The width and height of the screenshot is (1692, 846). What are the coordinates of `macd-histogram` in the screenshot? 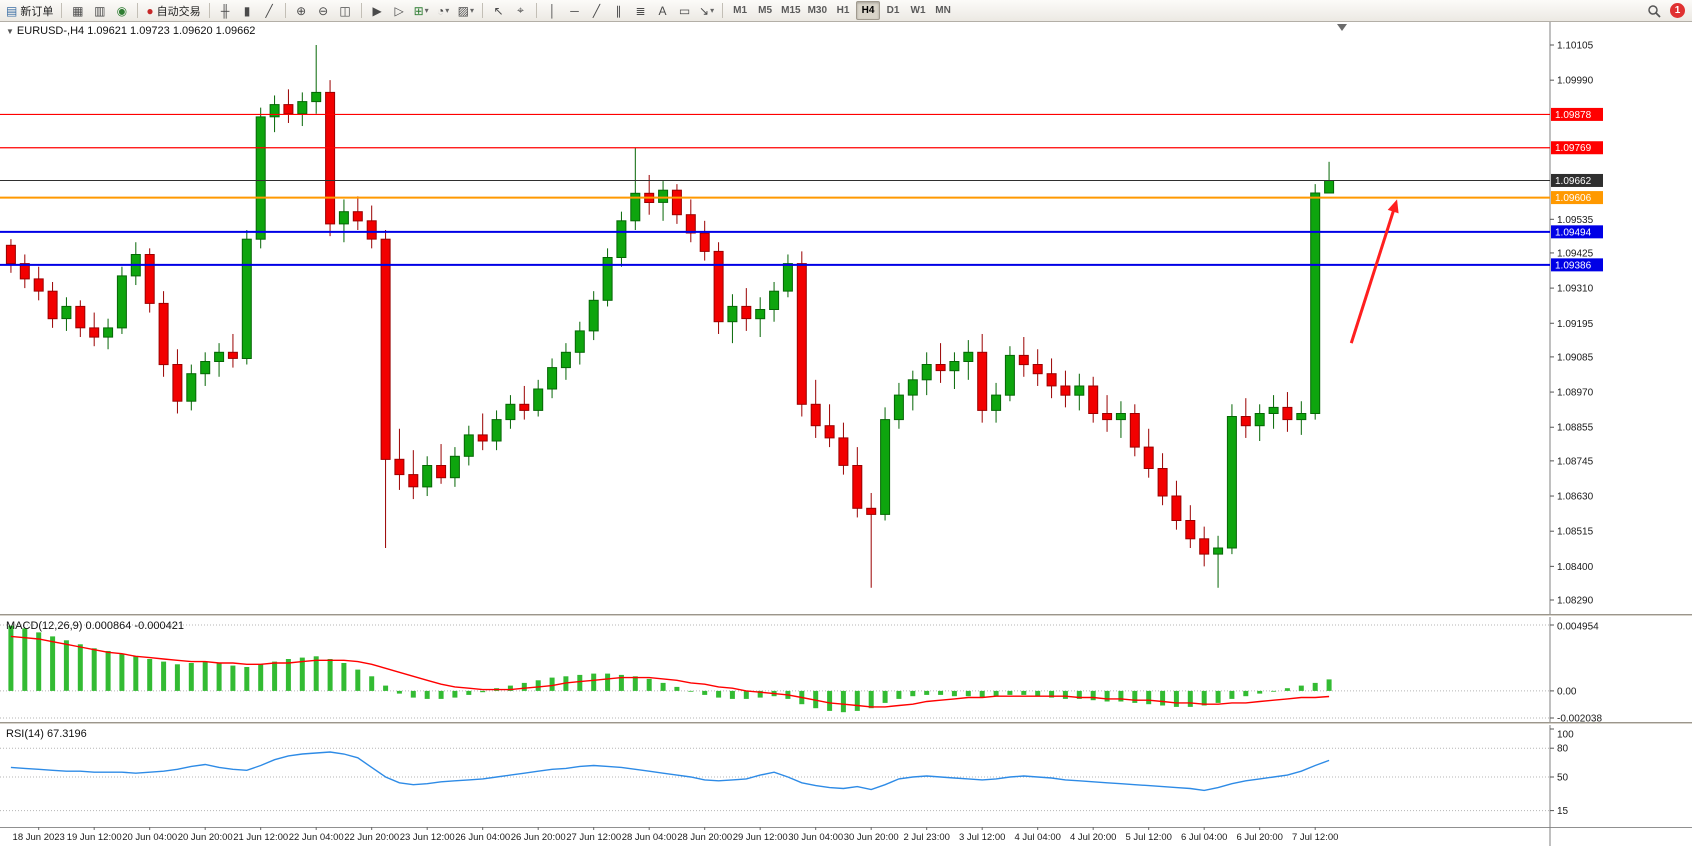 It's located at (670, 669).